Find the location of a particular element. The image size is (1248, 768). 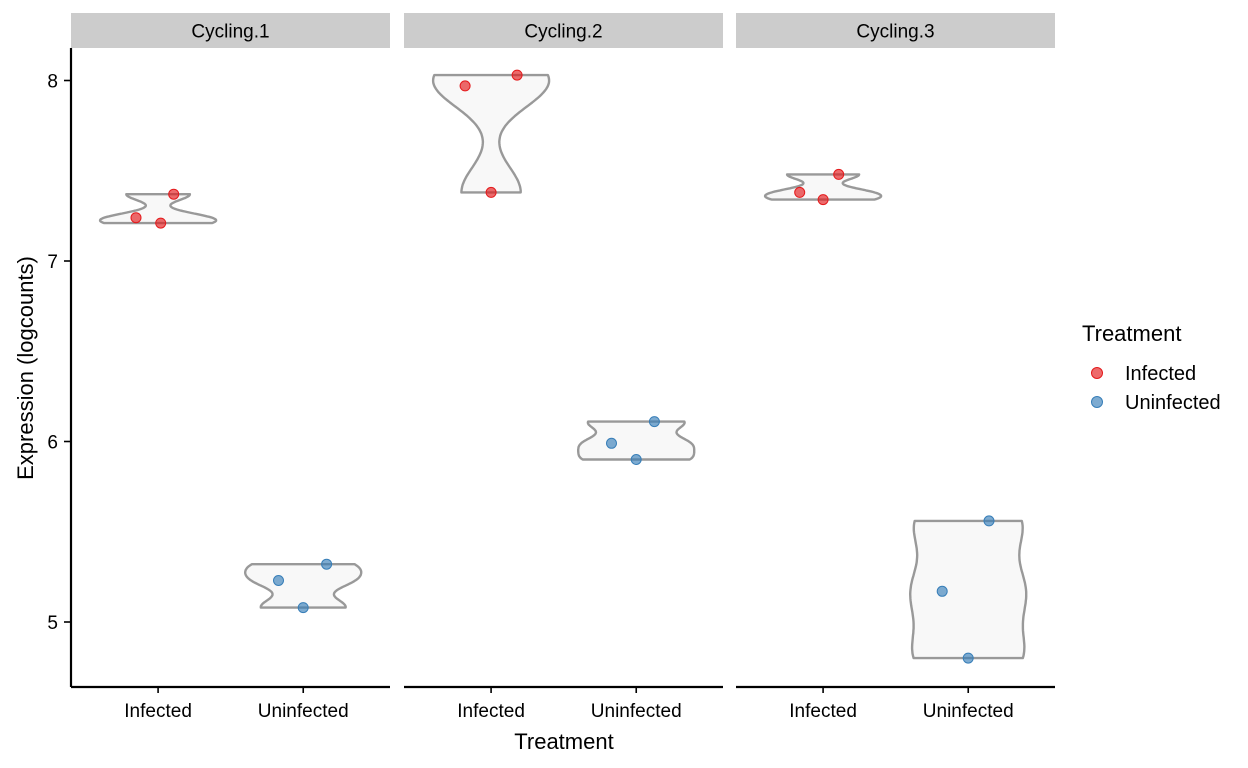

facet-strip-label: Cycling.2 is located at coordinates (563, 32).